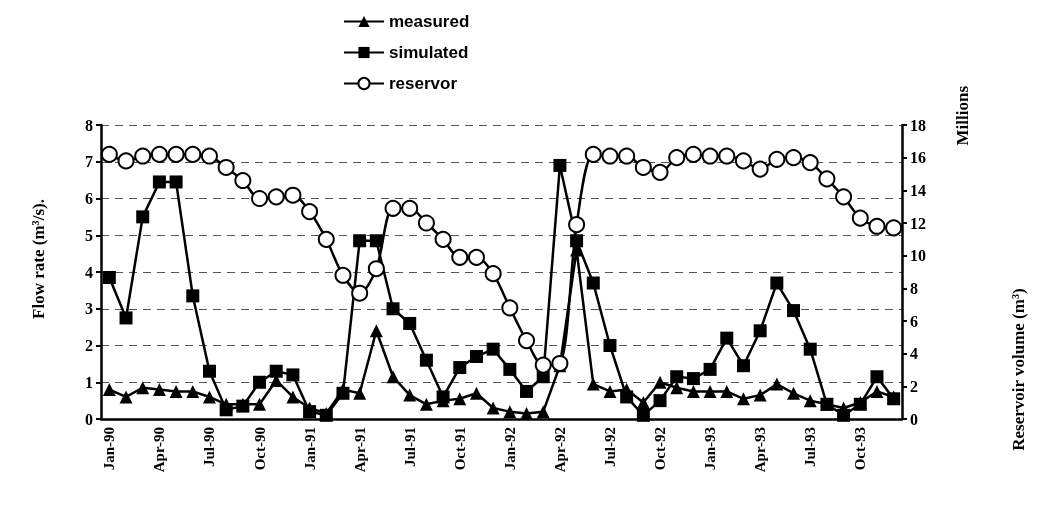 The image size is (1057, 518). Describe the element at coordinates (918, 190) in the screenshot. I see `y2-tick-label: 14` at that location.